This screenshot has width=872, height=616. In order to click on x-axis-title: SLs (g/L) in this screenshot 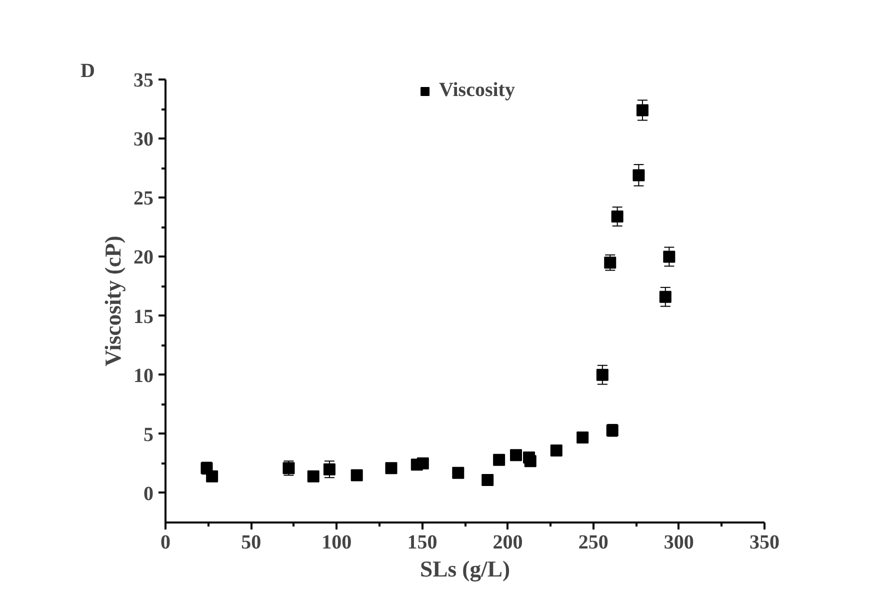, I will do `click(465, 569)`.